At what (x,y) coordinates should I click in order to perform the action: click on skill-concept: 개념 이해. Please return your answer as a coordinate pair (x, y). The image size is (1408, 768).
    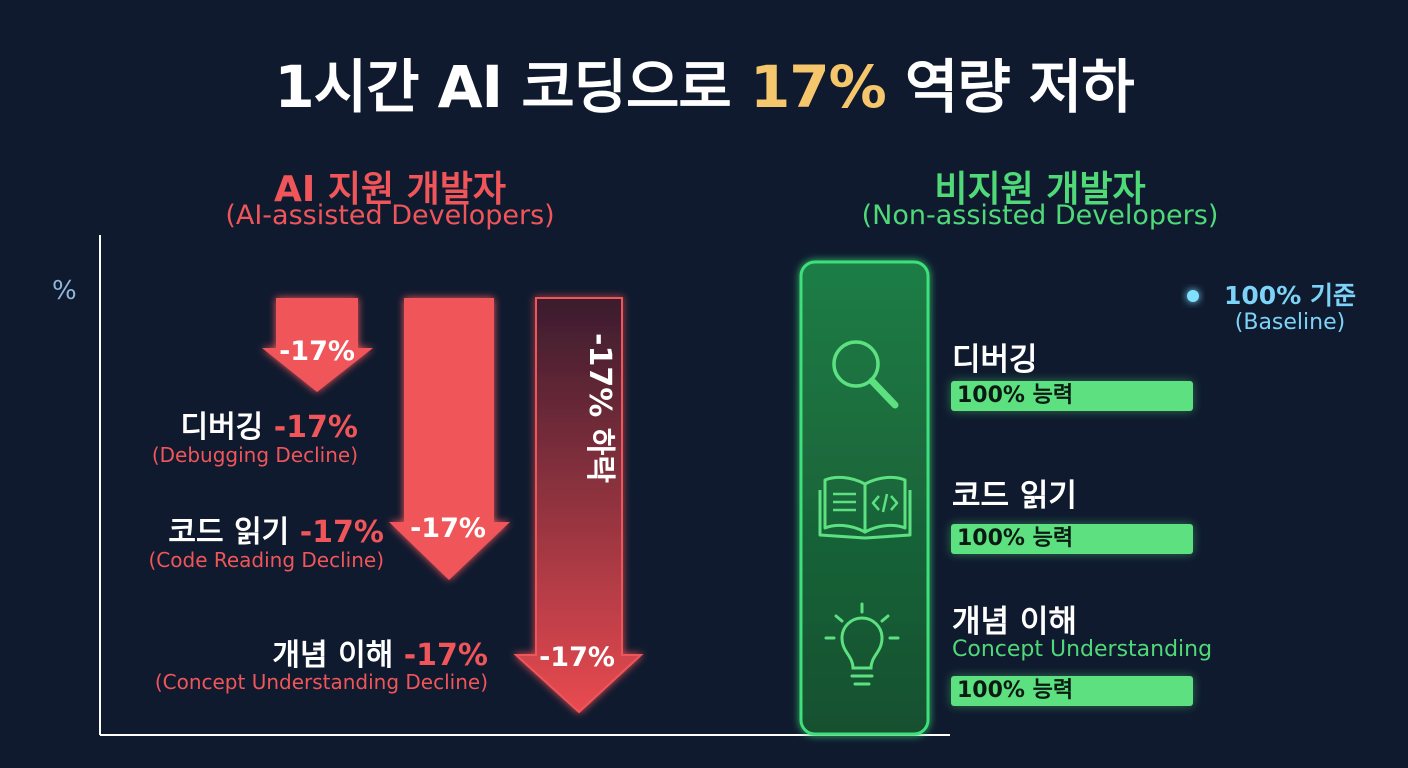
    Looking at the image, I should click on (1014, 622).